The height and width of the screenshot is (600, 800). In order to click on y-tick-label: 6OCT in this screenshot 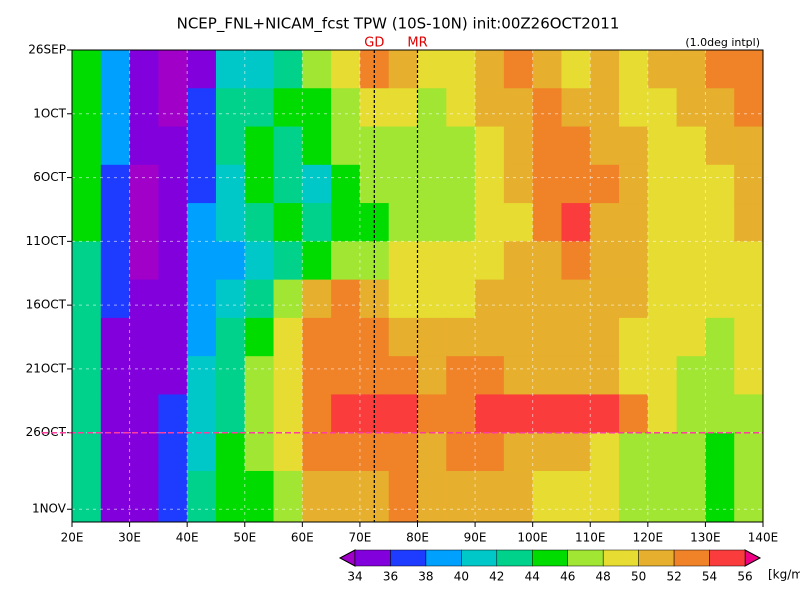, I will do `click(49, 177)`.